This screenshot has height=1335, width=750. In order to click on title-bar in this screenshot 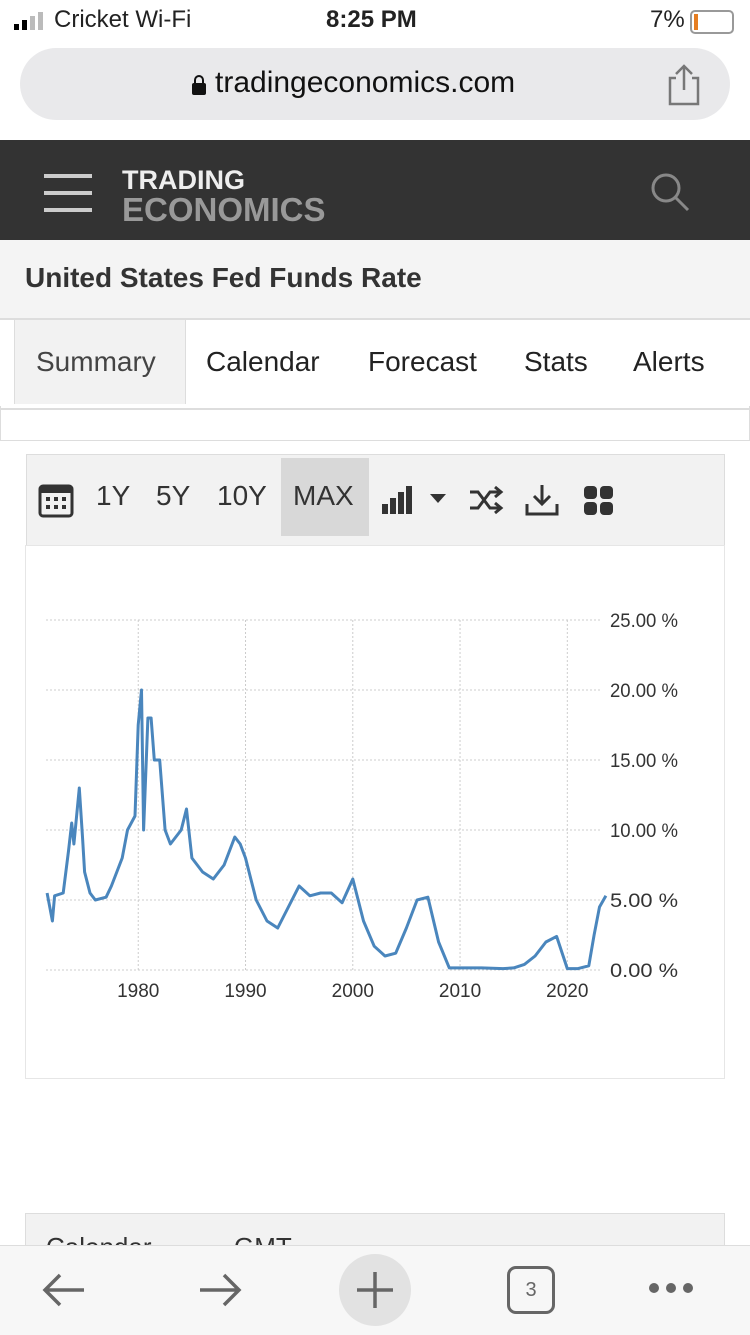, I will do `click(375, 279)`.